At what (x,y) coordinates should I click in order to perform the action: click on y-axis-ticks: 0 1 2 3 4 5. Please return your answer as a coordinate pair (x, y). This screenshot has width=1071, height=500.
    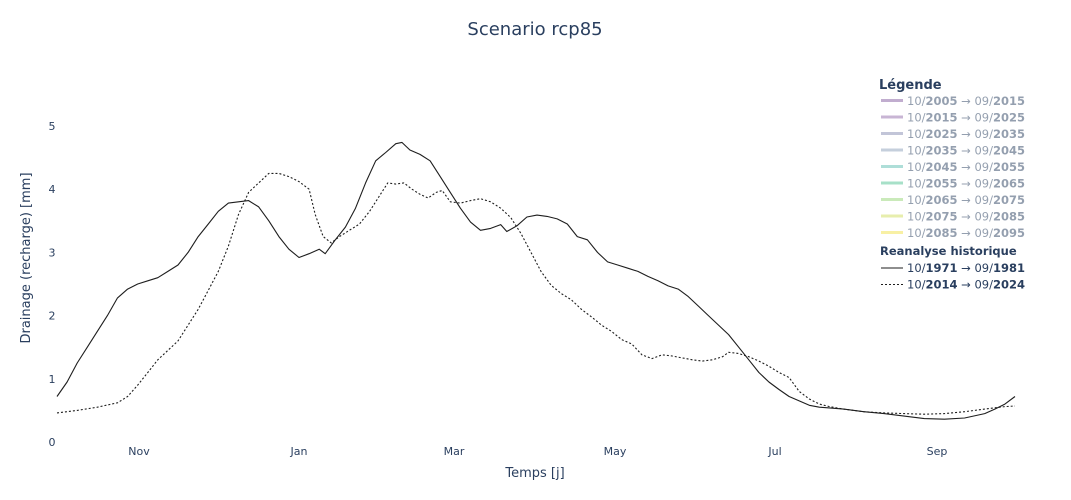
    Looking at the image, I should click on (52, 284).